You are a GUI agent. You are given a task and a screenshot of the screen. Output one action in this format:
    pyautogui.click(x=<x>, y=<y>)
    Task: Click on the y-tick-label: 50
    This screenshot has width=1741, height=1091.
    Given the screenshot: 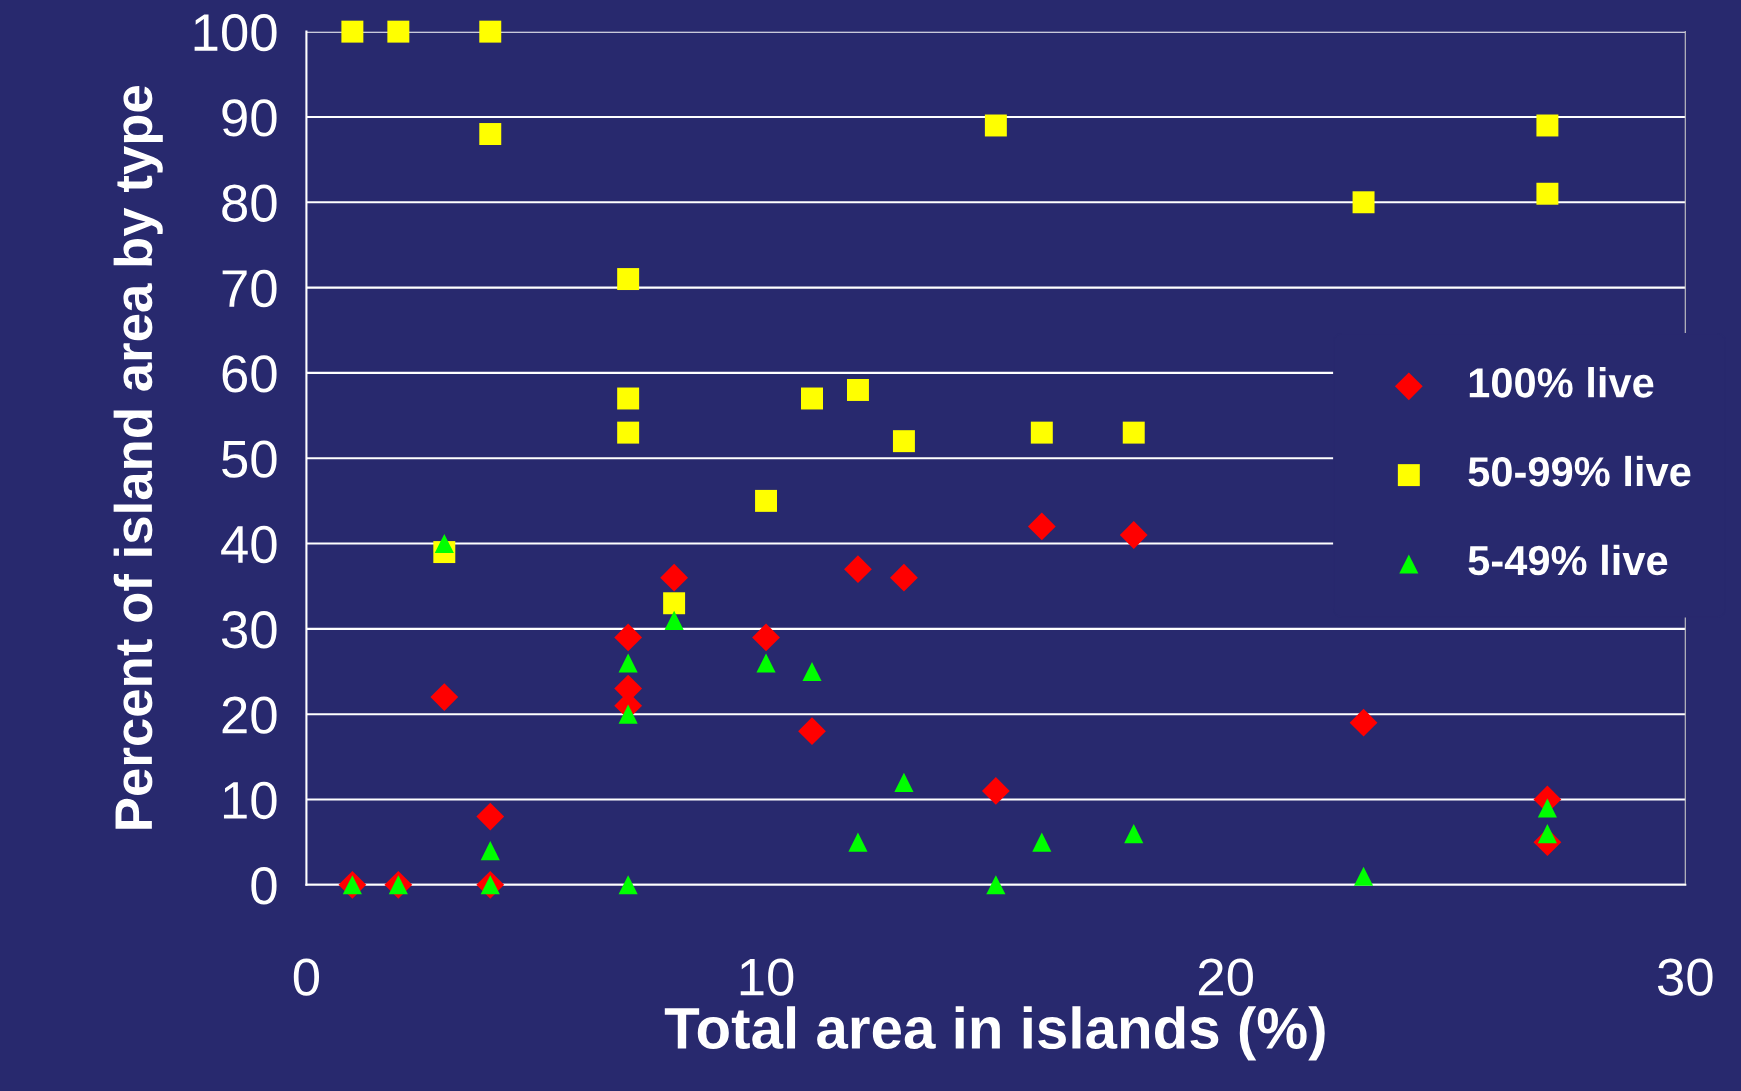 What is the action you would take?
    pyautogui.click(x=249, y=459)
    